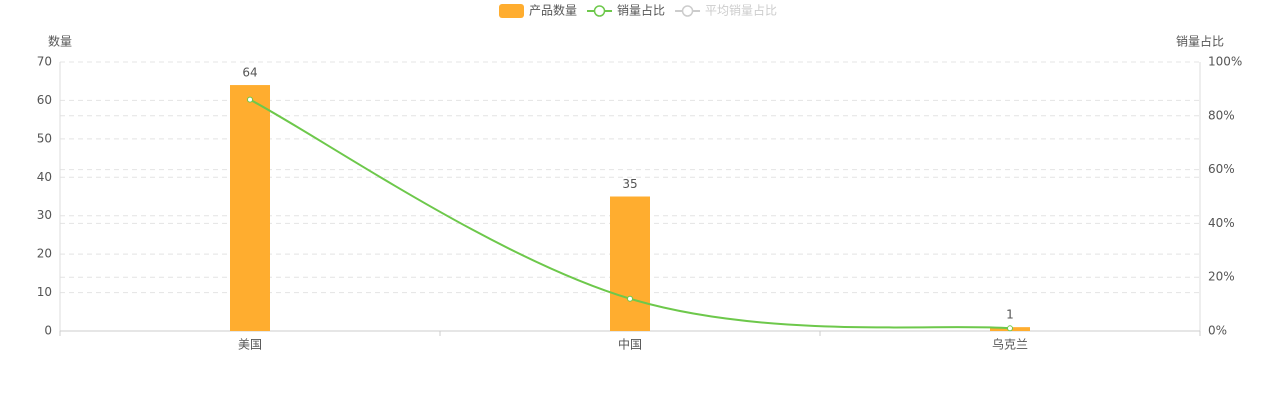 The height and width of the screenshot is (400, 1278). Describe the element at coordinates (553, 10) in the screenshot. I see `legend-label: 产品数量` at that location.